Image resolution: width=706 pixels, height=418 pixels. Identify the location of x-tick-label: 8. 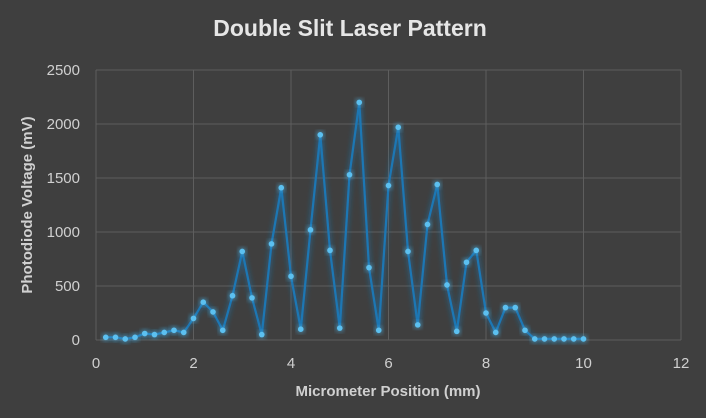
(486, 363).